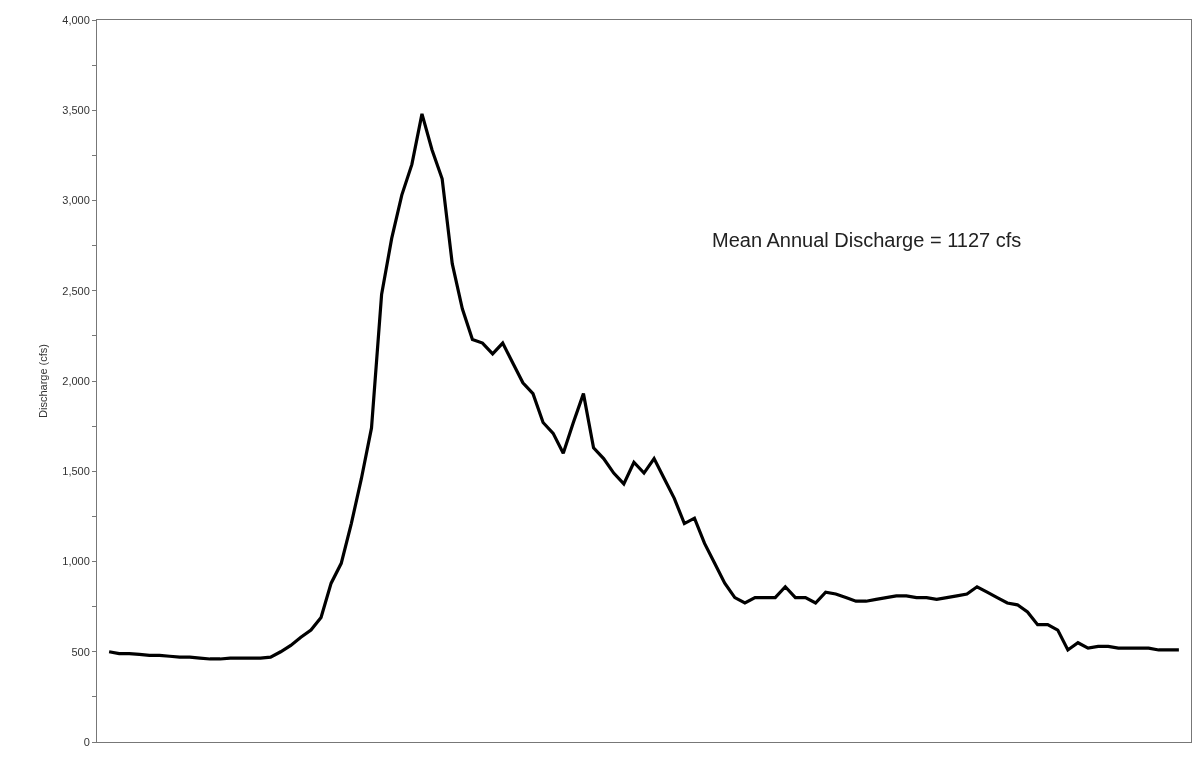 The width and height of the screenshot is (1202, 758). What do you see at coordinates (76, 471) in the screenshot?
I see `y-tick-label: 1,500` at bounding box center [76, 471].